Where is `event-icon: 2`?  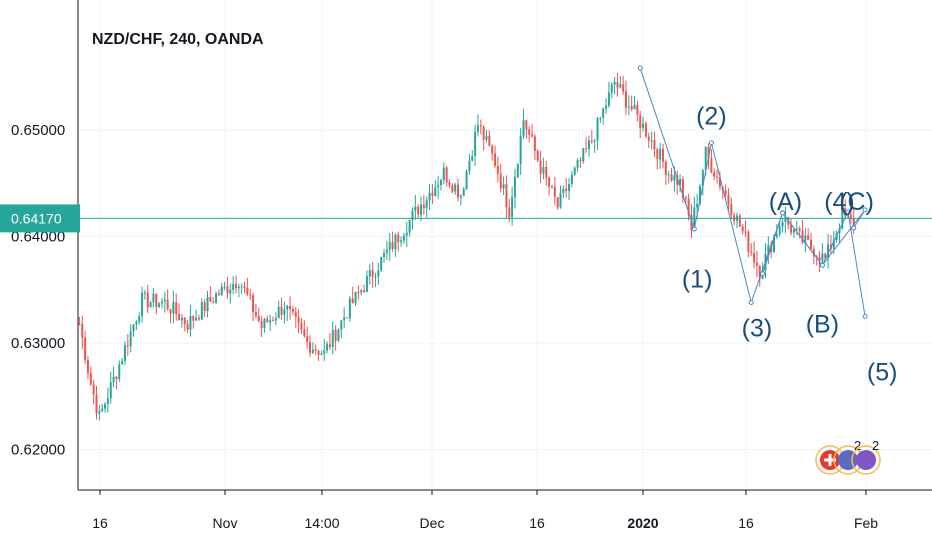 event-icon: 2 is located at coordinates (866, 456).